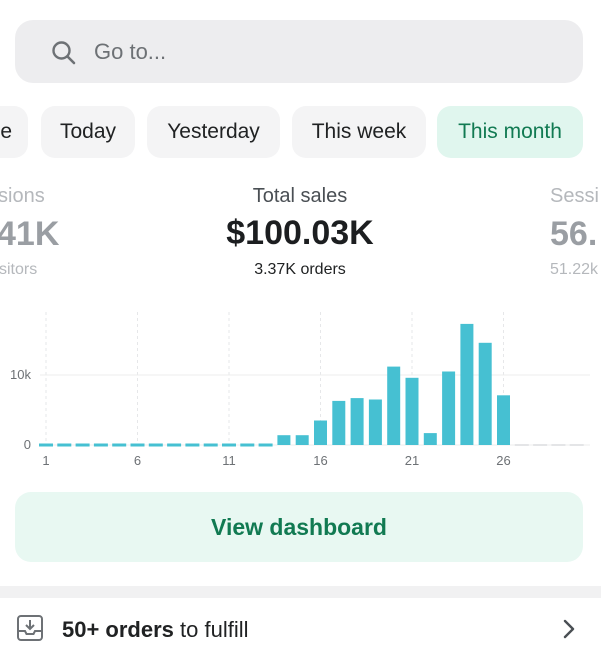 The image size is (601, 654). Describe the element at coordinates (574, 269) in the screenshot. I see `stat-right-sub: 51.22k` at that location.